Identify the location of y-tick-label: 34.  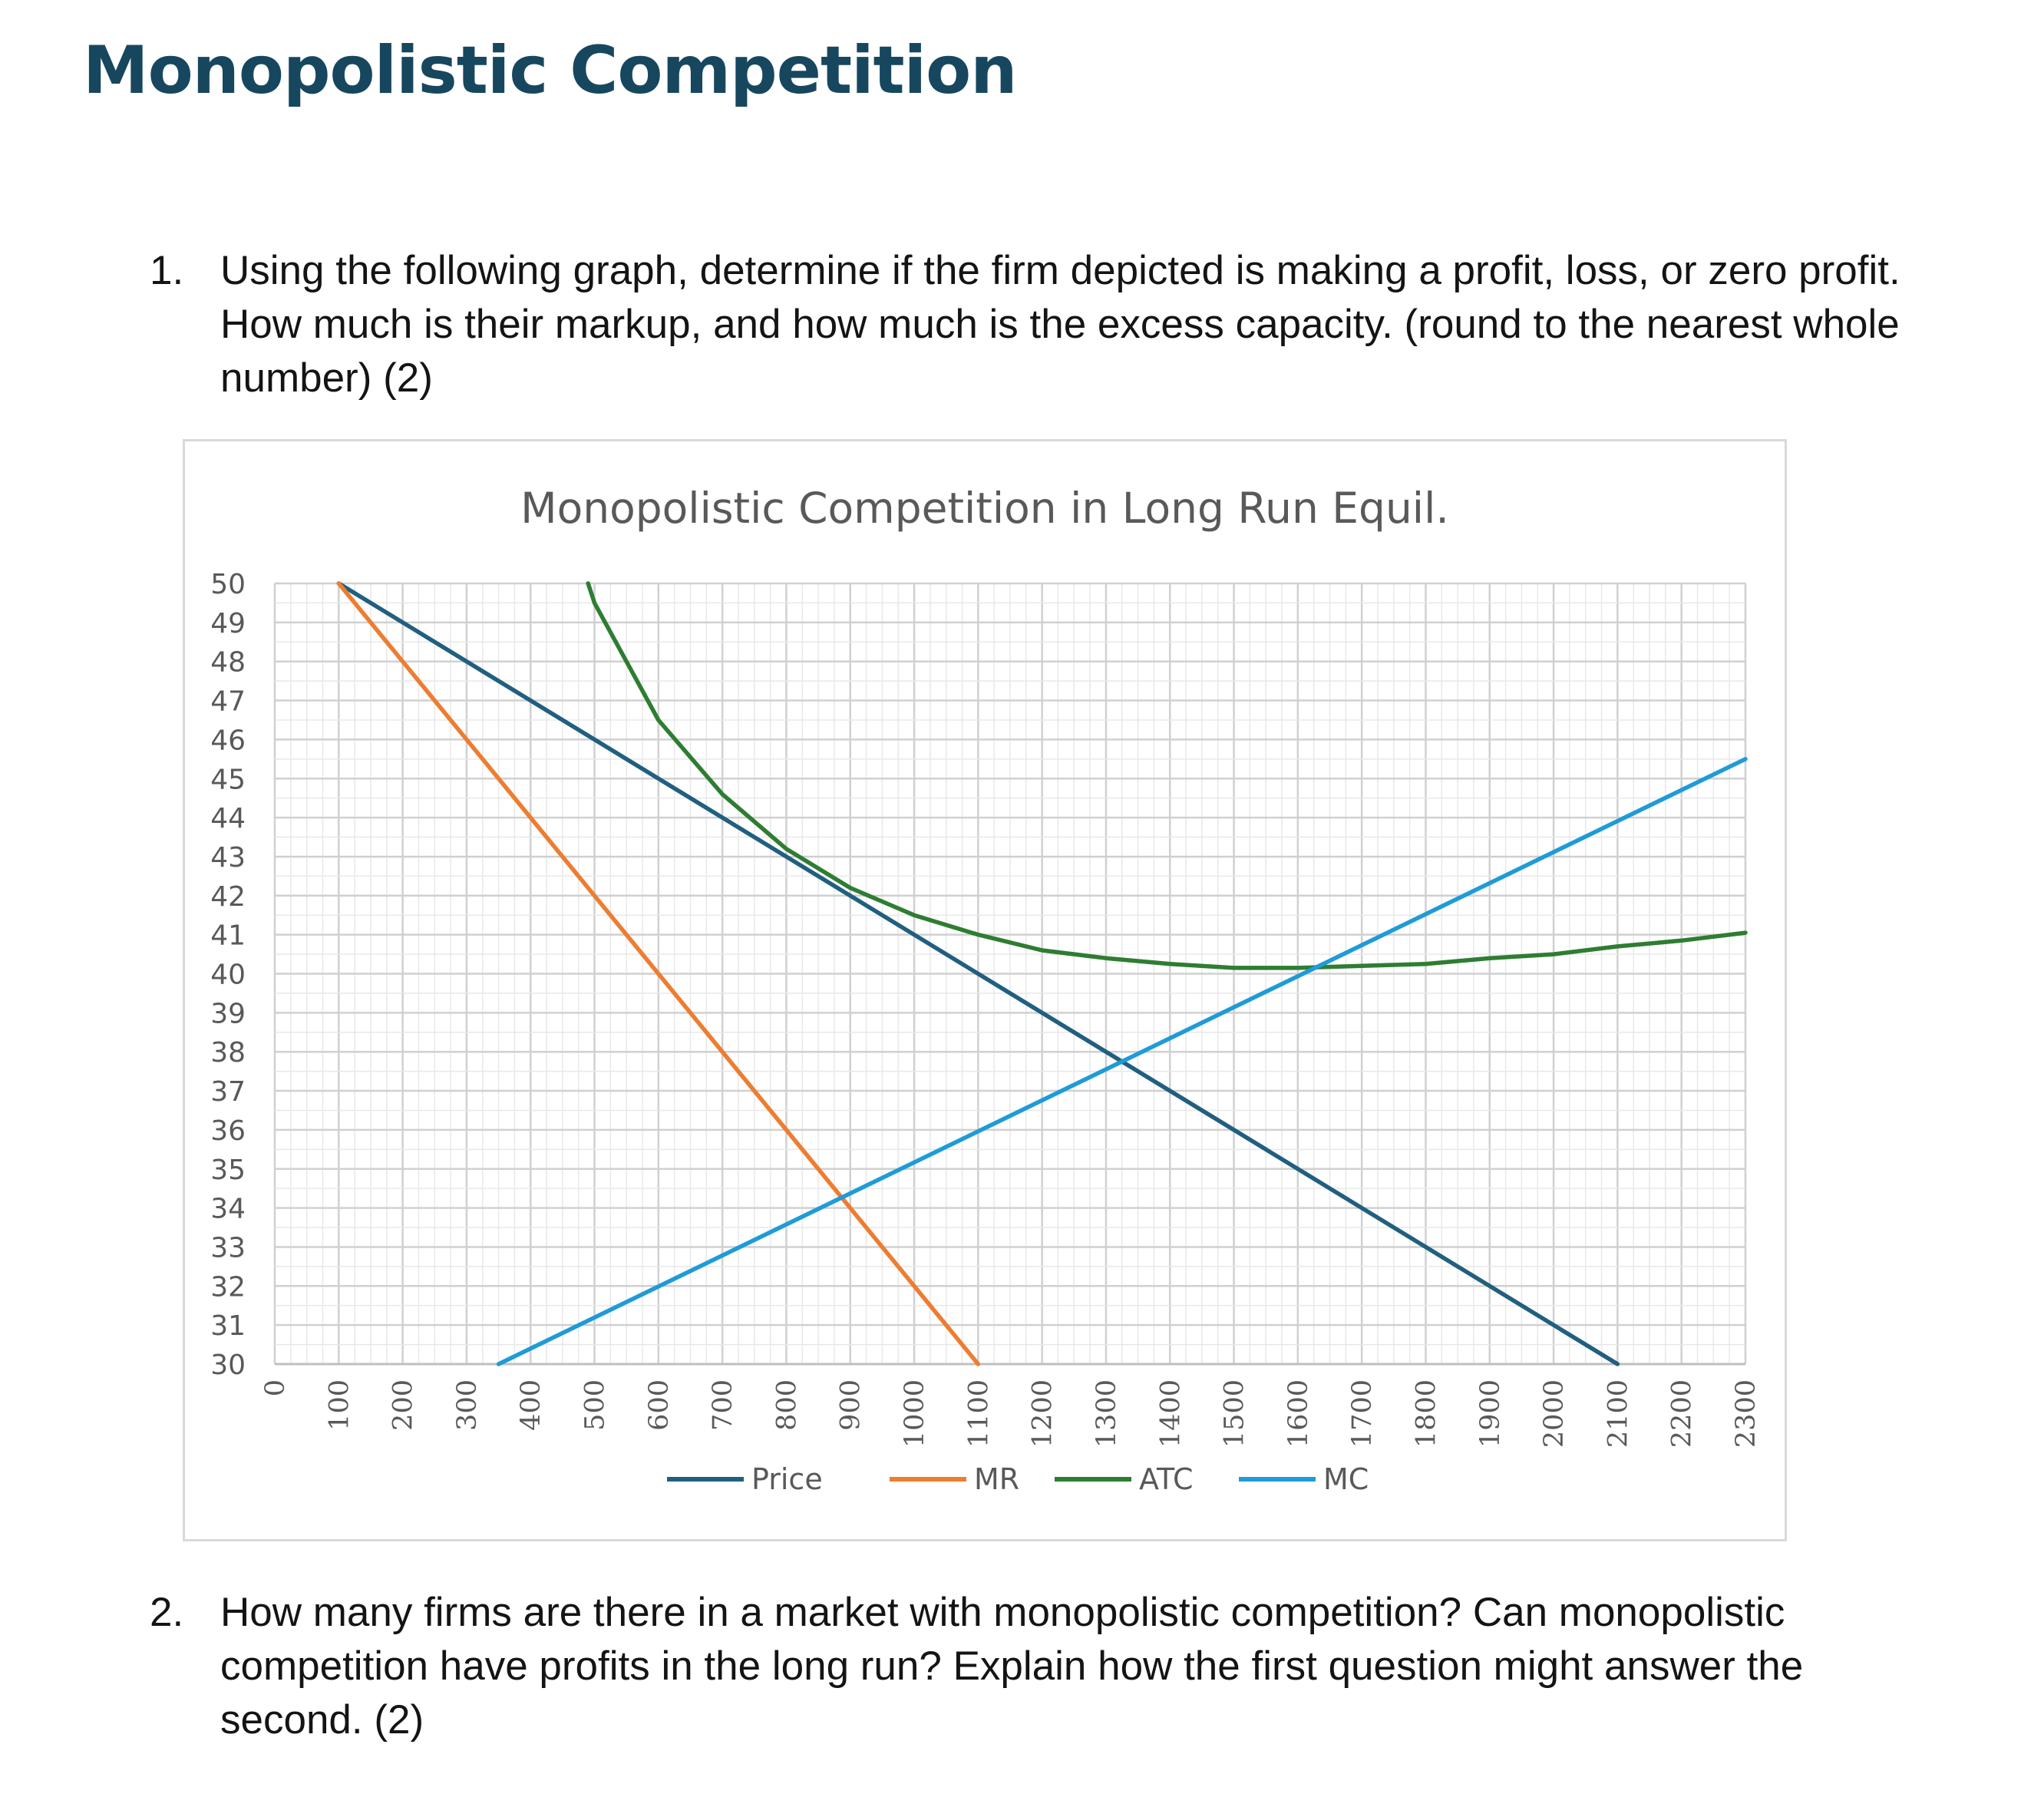
(228, 1210).